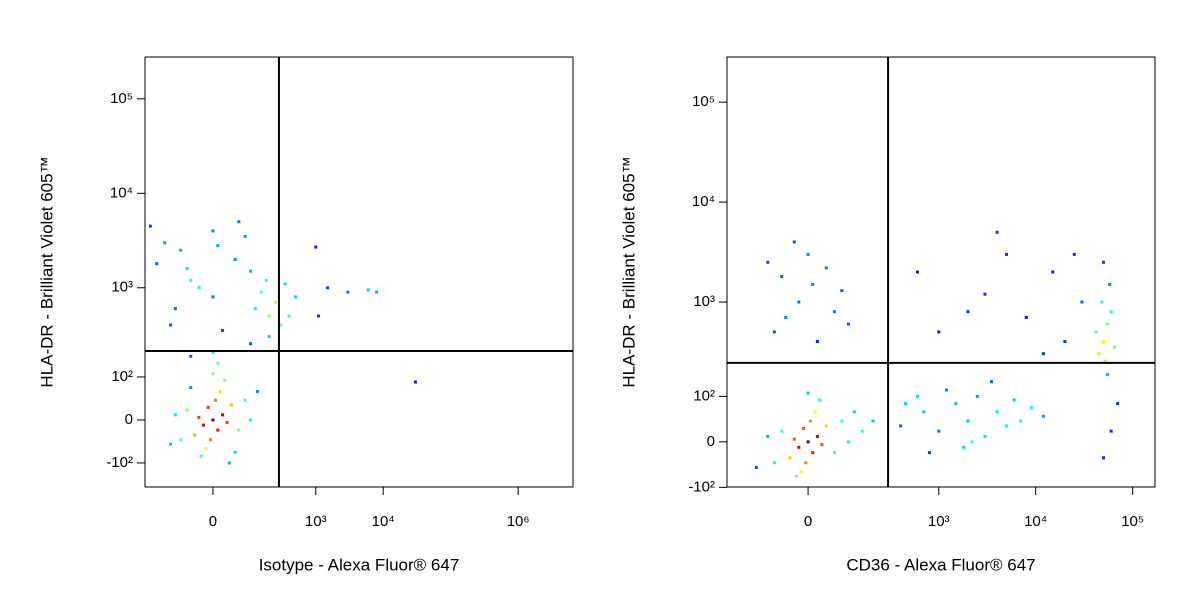 This screenshot has height=605, width=1200. I want to click on x-axis-label: Isotype - Alexa Fluor® 647, so click(359, 564).